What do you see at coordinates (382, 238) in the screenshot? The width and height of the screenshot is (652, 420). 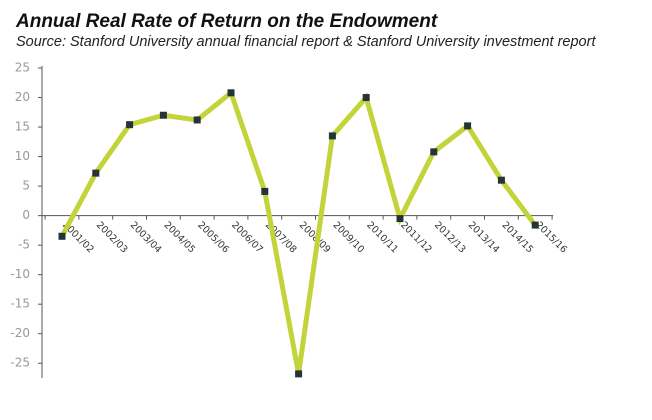 I see `x-tick-label: 2010/11` at bounding box center [382, 238].